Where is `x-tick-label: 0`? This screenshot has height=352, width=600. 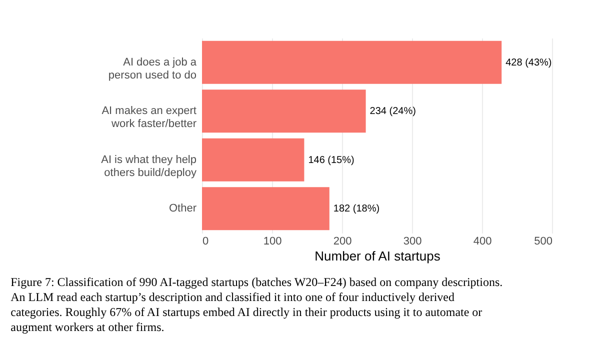
x-tick-label: 0 is located at coordinates (205, 242).